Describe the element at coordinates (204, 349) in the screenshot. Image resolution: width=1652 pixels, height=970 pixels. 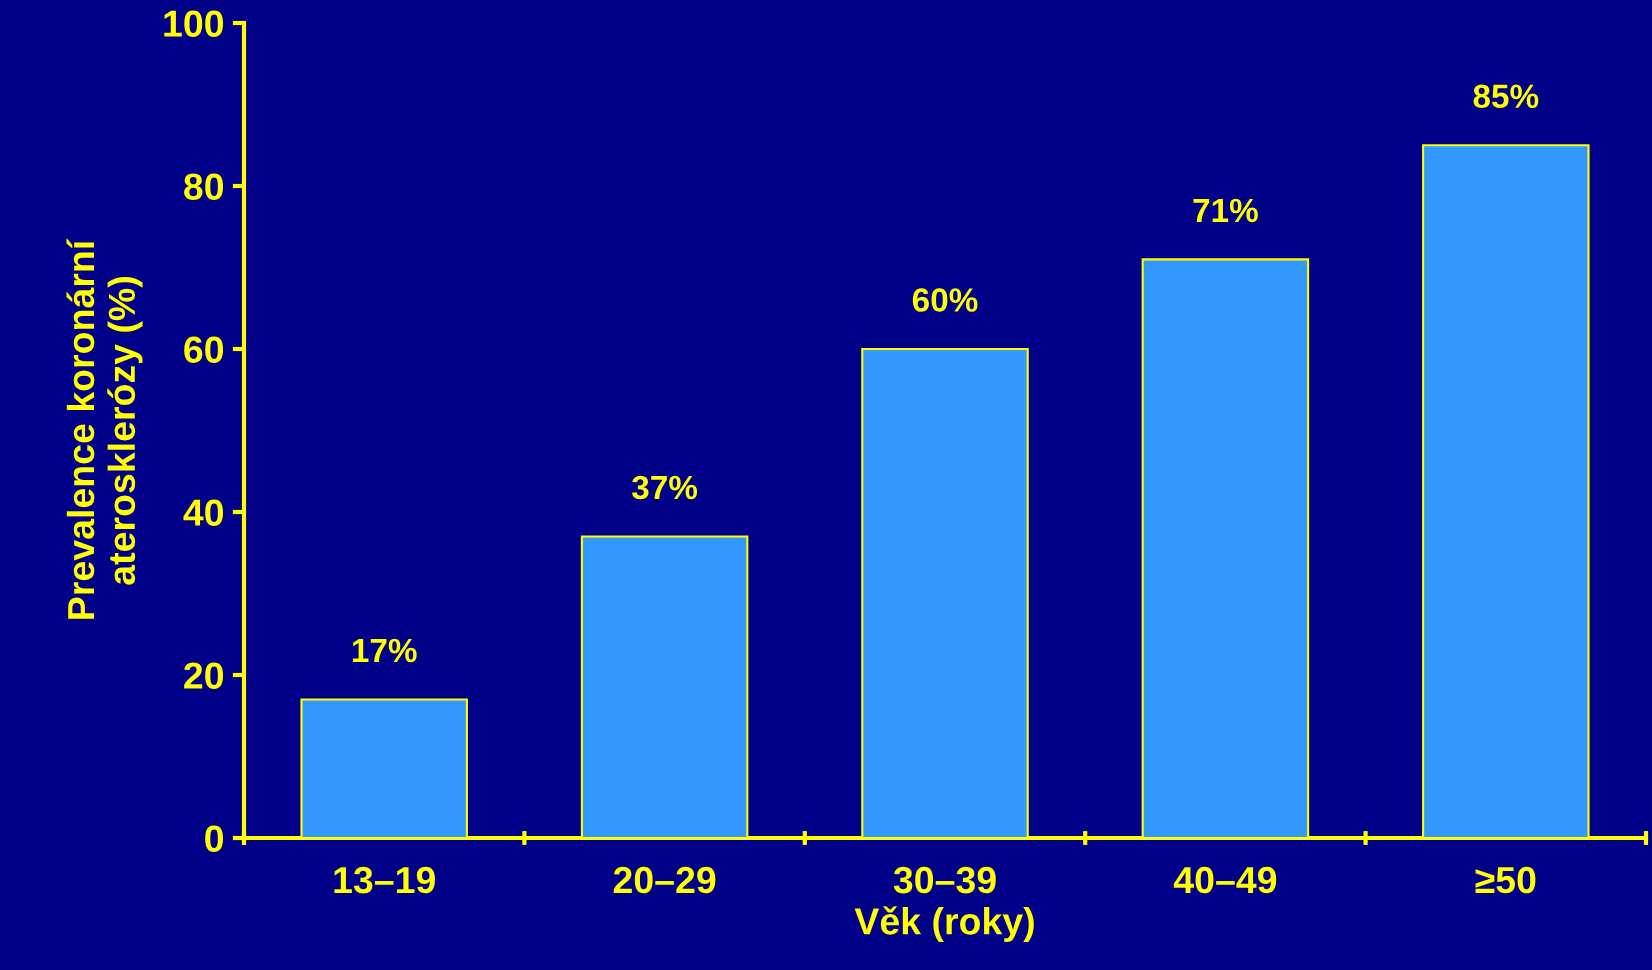
I see `y-tick-label: 60` at that location.